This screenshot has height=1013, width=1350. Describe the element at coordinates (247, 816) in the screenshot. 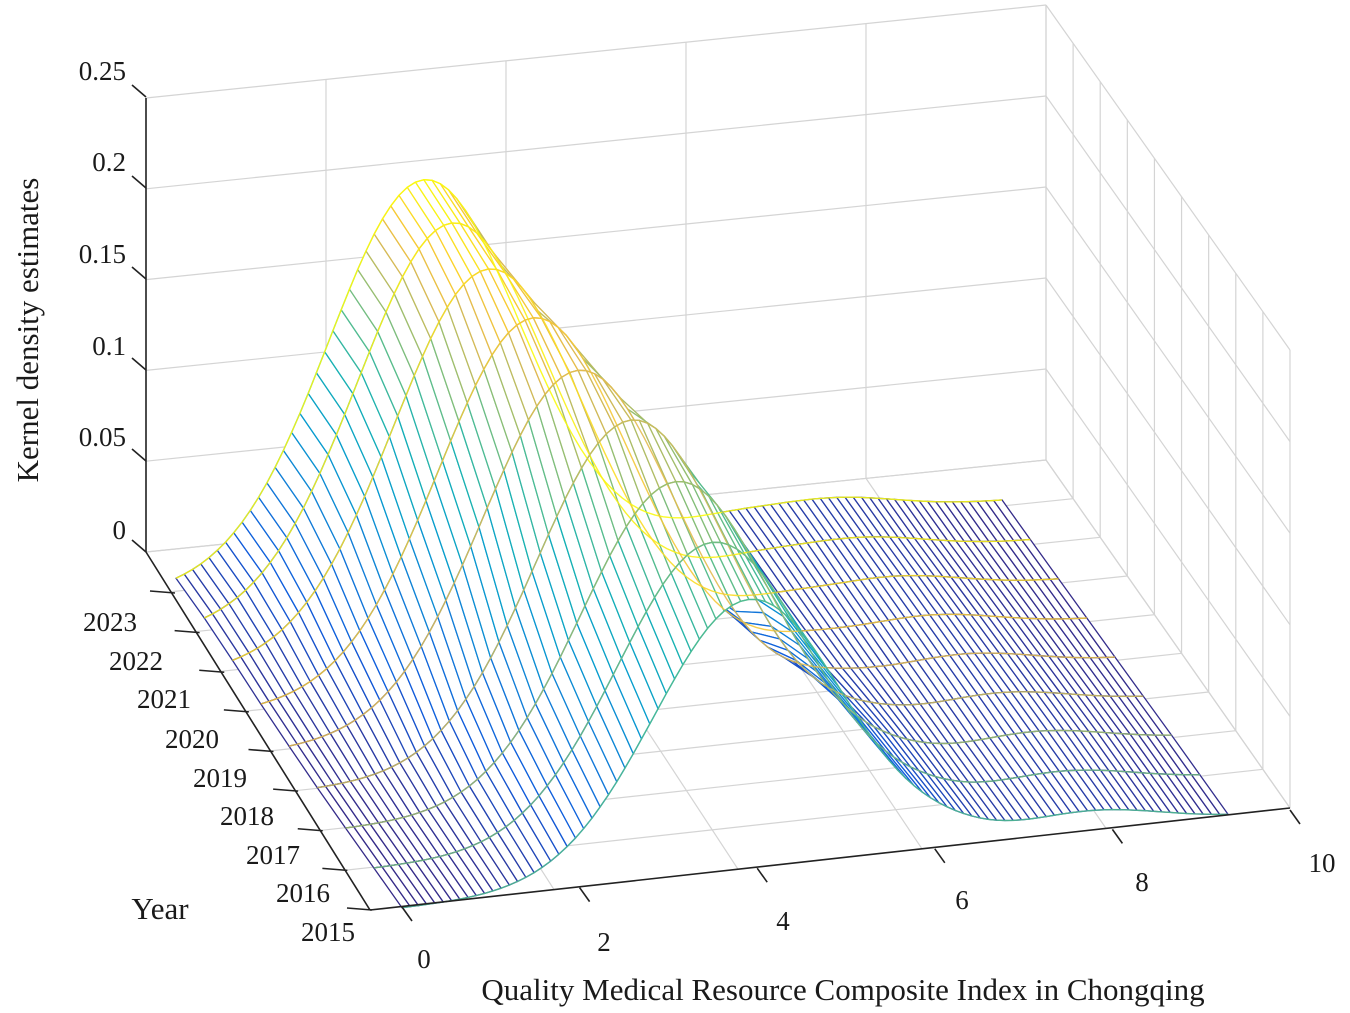

I see `year-tick-label-2018: 2018` at that location.